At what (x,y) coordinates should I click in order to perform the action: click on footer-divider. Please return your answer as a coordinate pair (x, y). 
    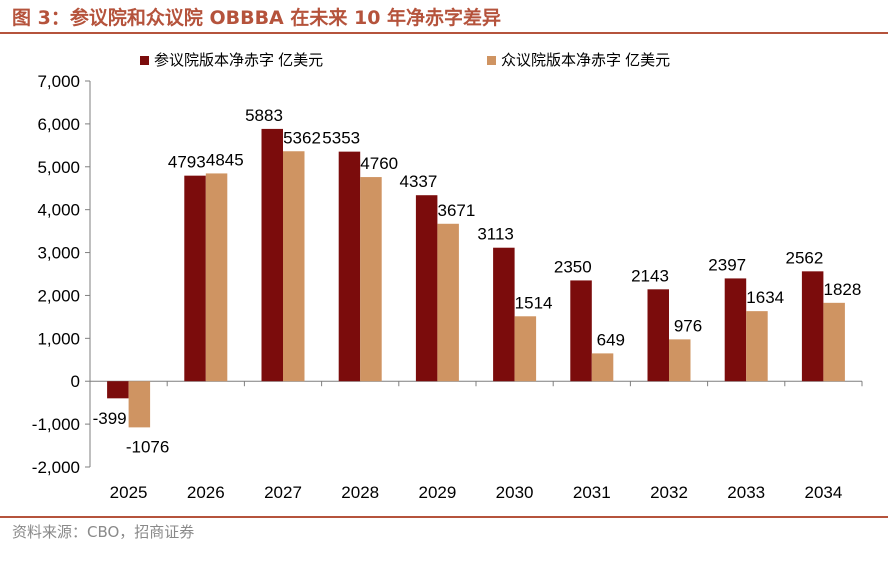
    Looking at the image, I should click on (444, 517).